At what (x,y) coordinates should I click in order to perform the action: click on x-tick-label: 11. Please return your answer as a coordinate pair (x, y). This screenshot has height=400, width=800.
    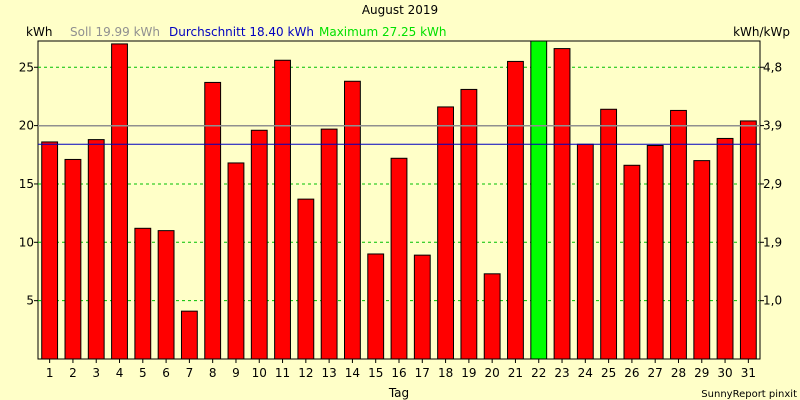
    Looking at the image, I should click on (282, 373).